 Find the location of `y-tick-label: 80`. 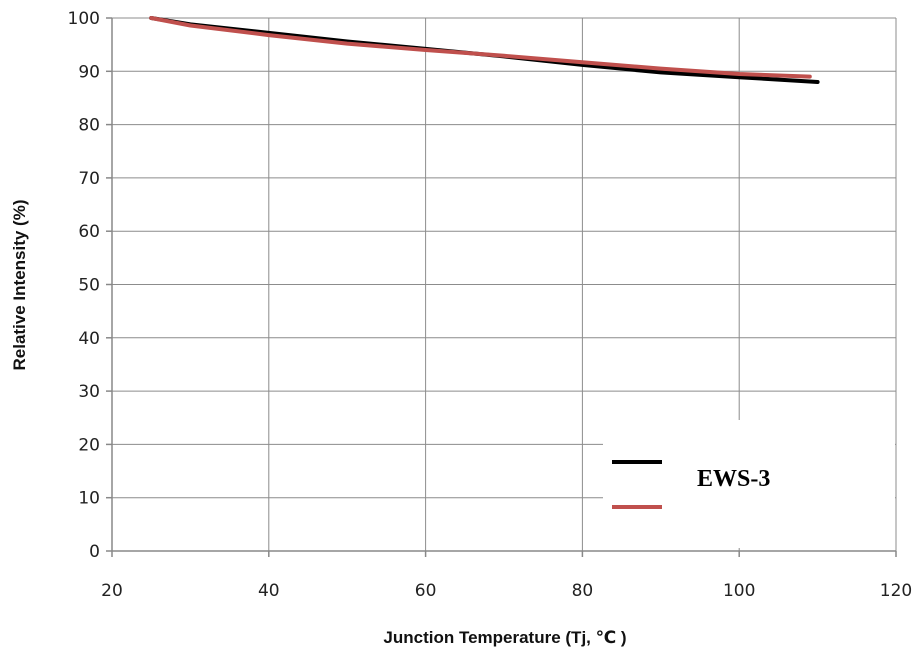

y-tick-label: 80 is located at coordinates (89, 126).